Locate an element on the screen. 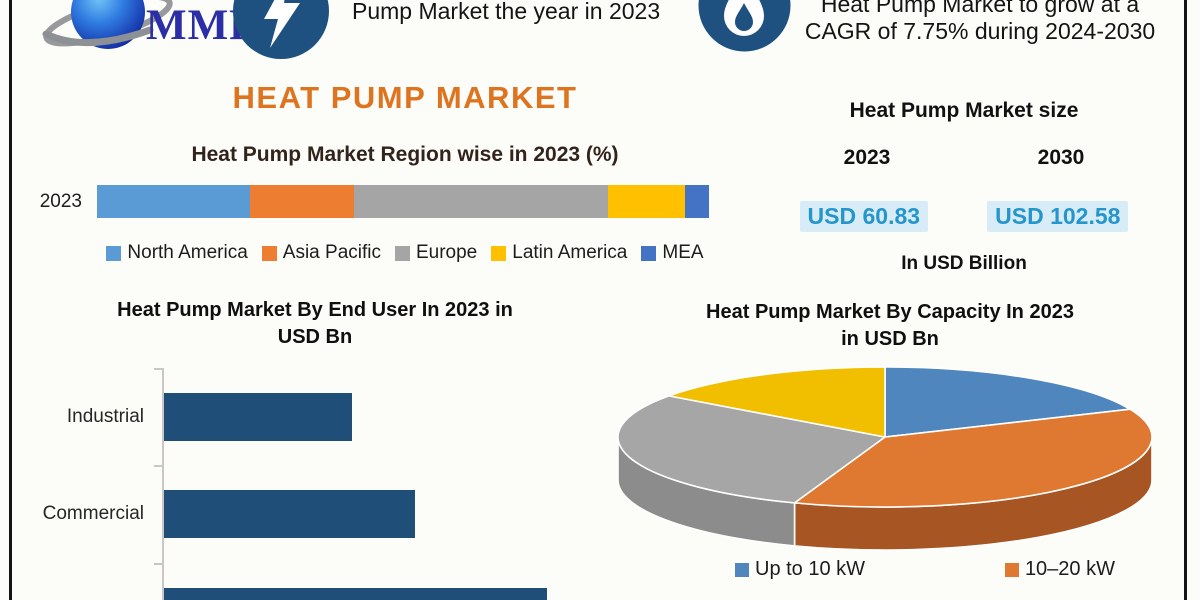  legend-item-north-america: North America is located at coordinates (177, 253).